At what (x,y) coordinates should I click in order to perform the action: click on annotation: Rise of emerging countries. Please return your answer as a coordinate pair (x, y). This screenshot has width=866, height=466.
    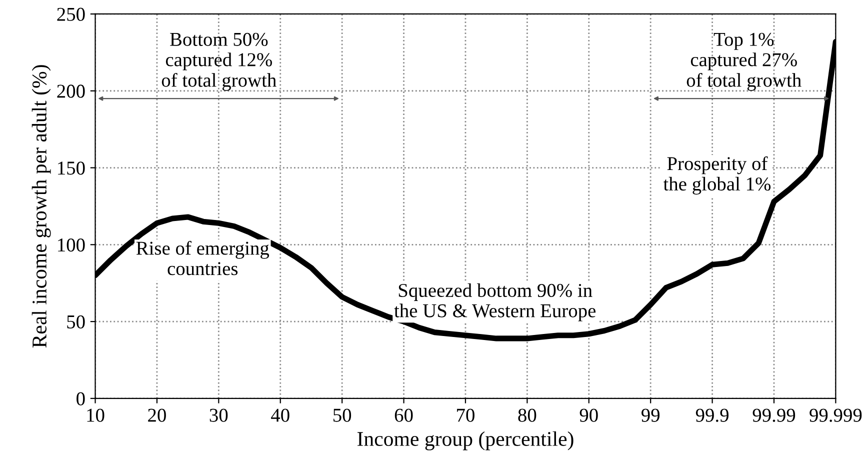
    Looking at the image, I should click on (203, 258).